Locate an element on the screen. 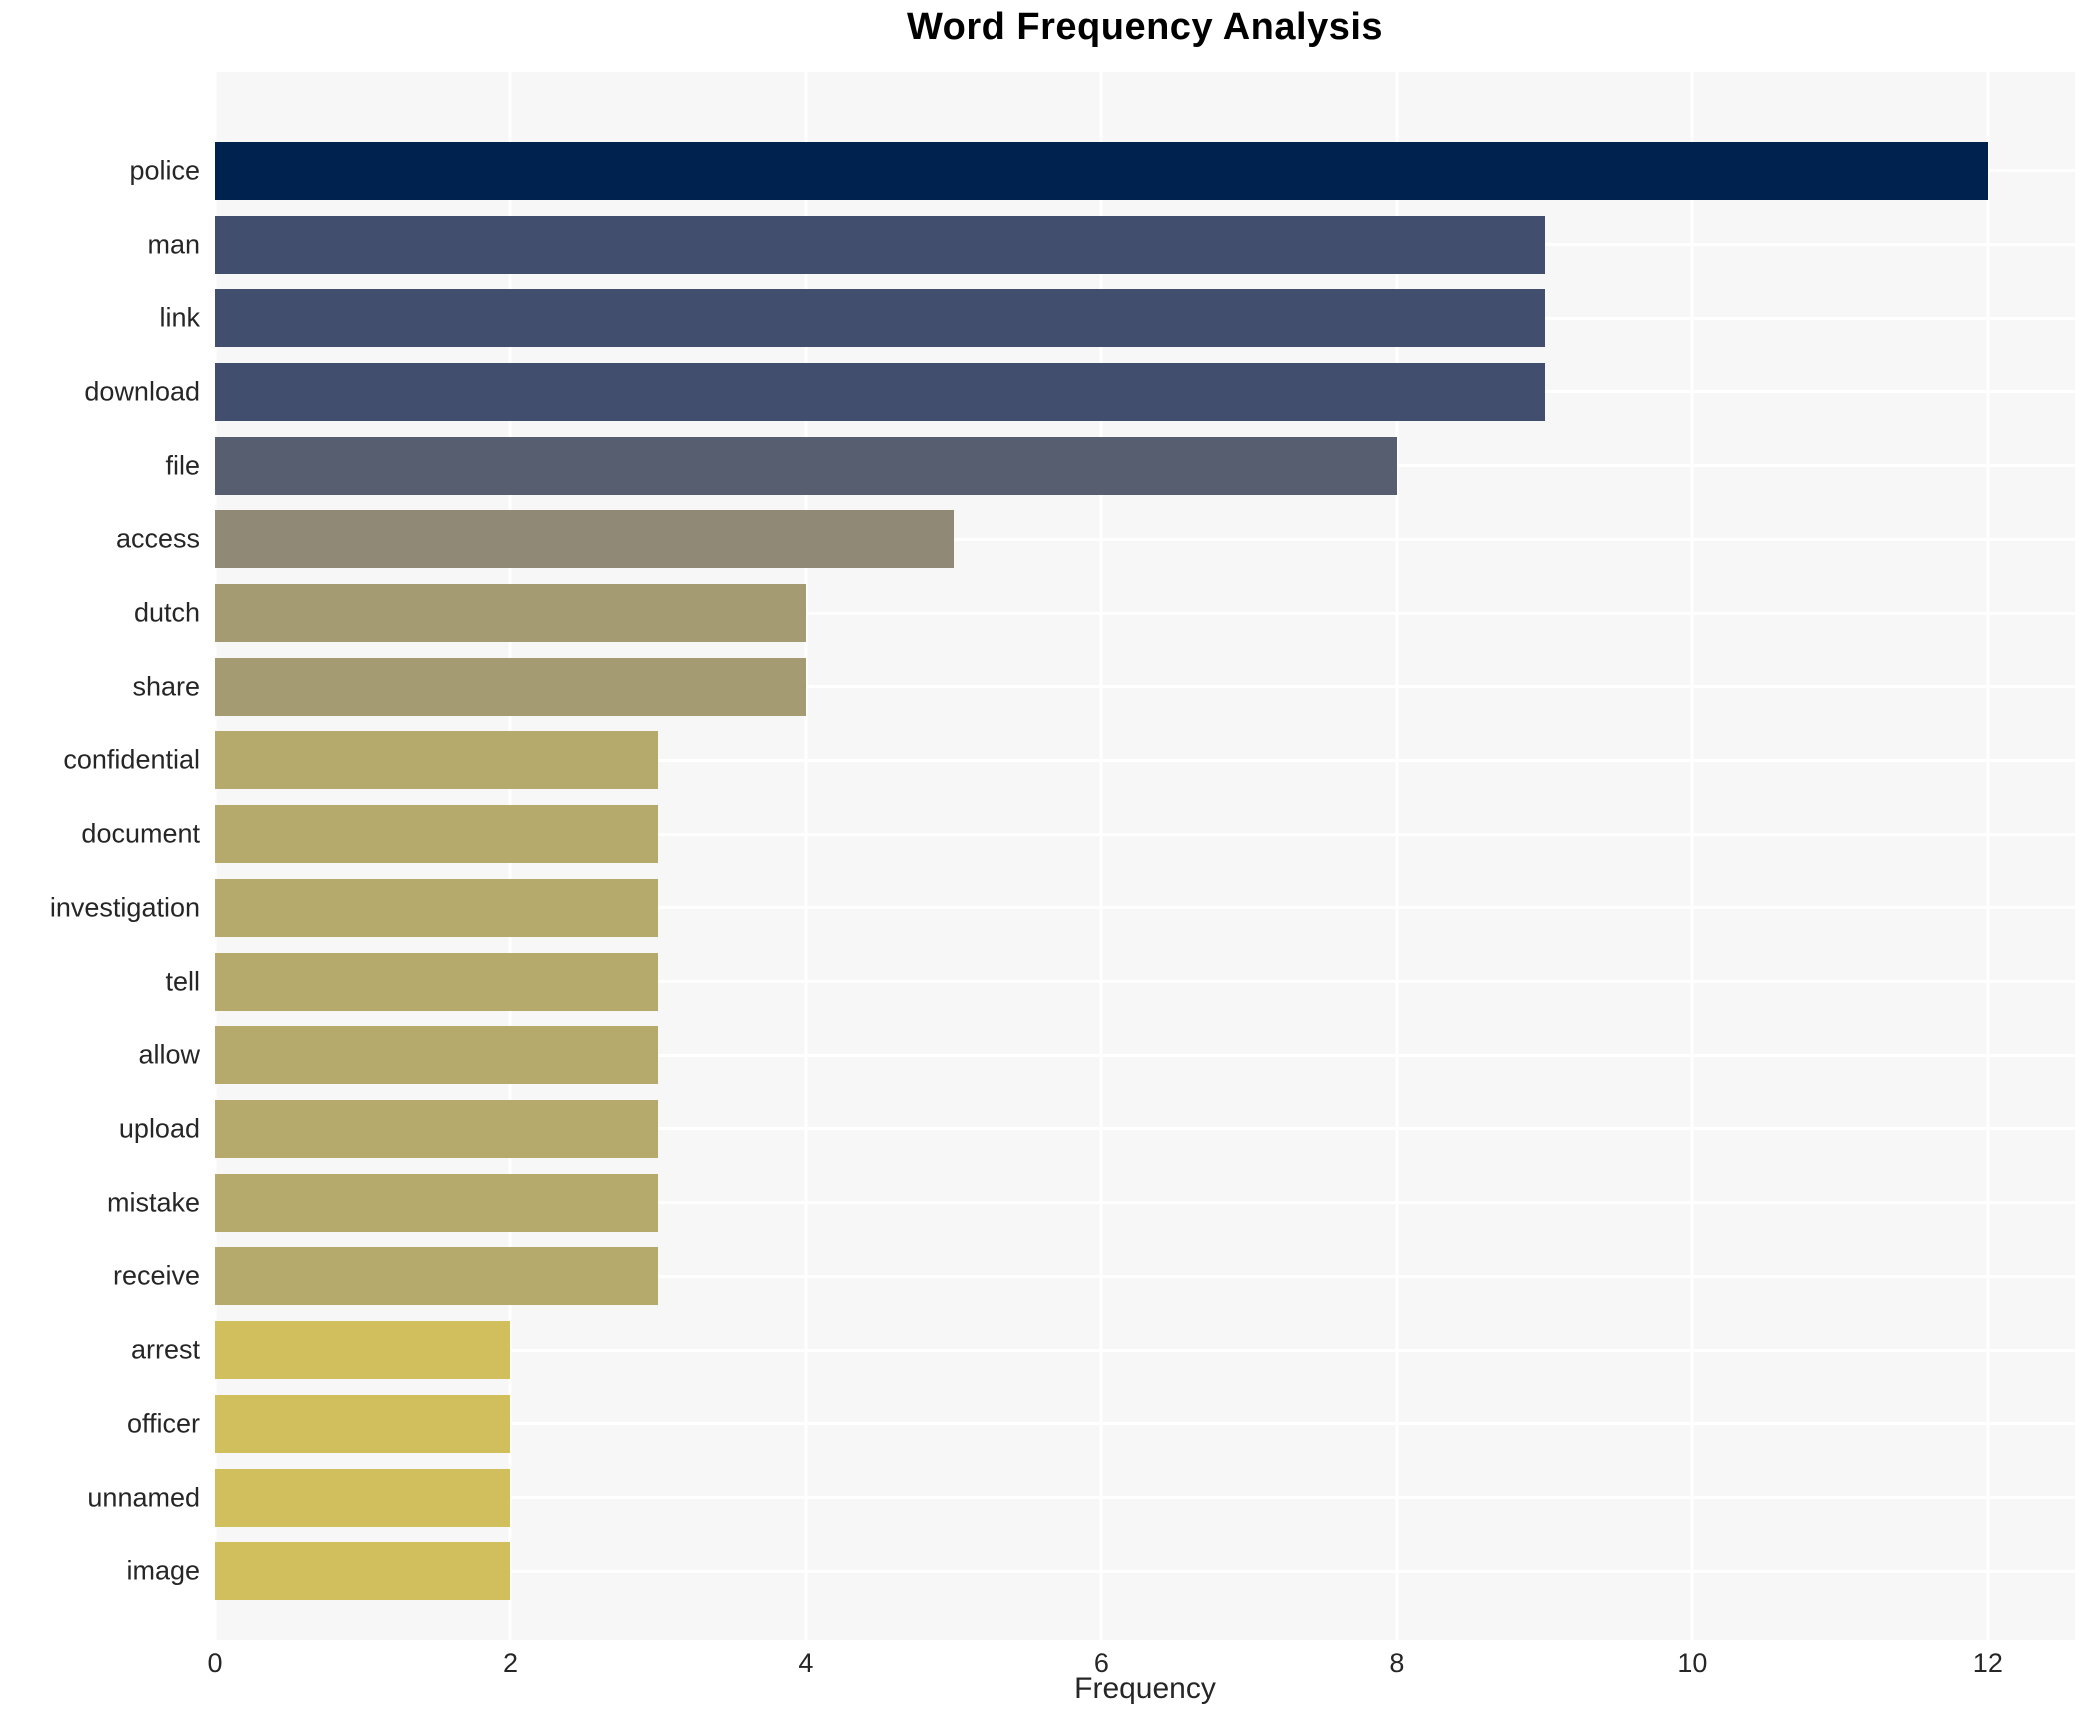  category-label: unnamed is located at coordinates (143, 1497).